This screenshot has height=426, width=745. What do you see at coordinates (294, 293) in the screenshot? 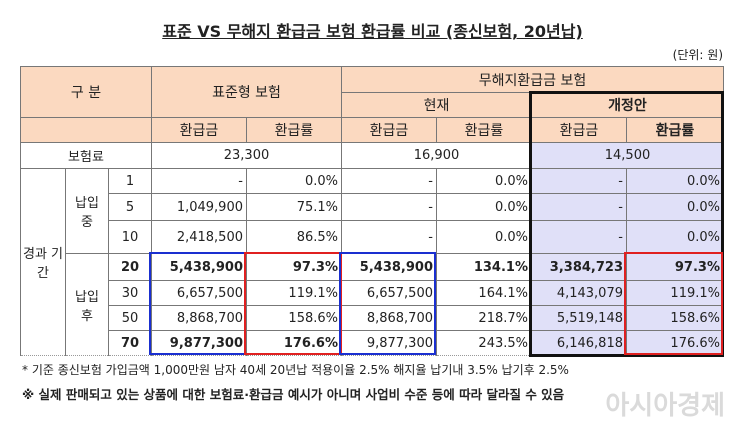
I see `std-rate: 119.1%` at bounding box center [294, 293].